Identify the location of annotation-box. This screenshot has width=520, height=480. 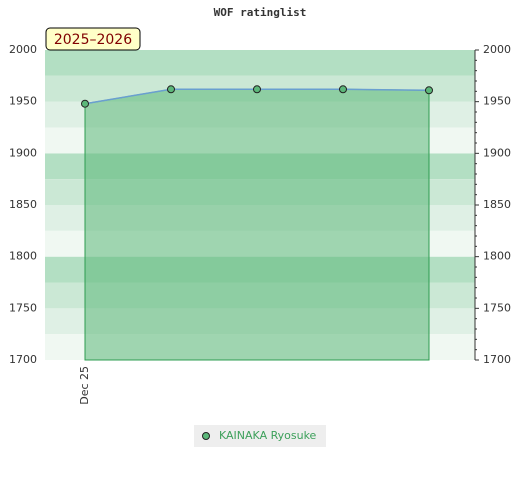
(93, 39).